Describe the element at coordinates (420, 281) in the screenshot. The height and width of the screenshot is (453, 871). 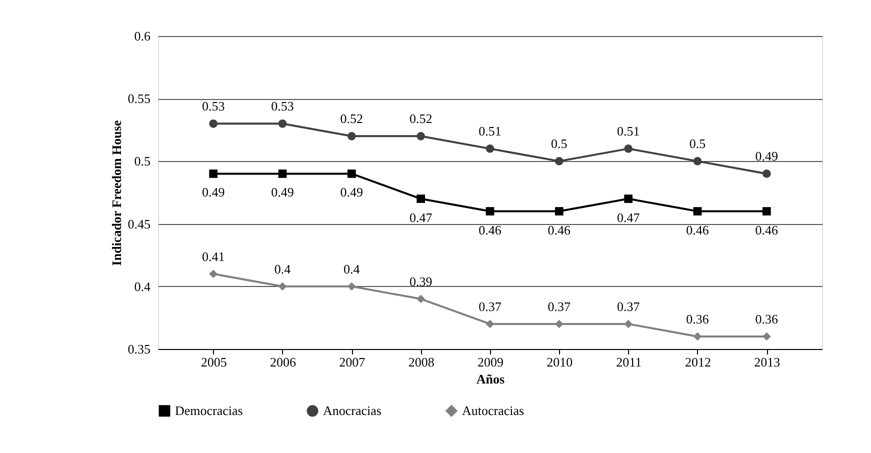
I see `data-label: 0.39` at that location.